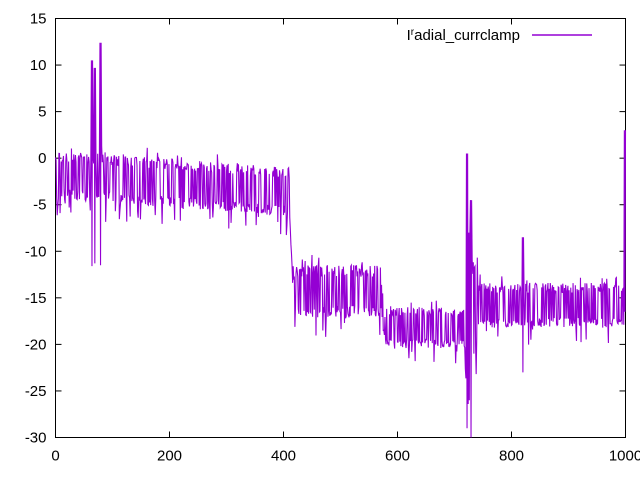 This screenshot has height=480, width=640. I want to click on y-tick-label: 15, so click(38, 19).